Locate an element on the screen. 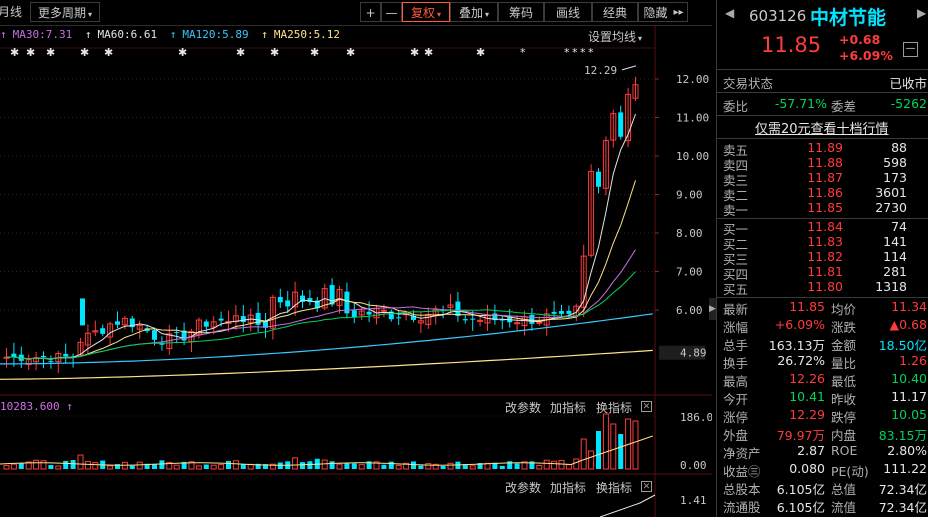 The image size is (928, 517). hide-button: 隐藏 is located at coordinates (655, 12).